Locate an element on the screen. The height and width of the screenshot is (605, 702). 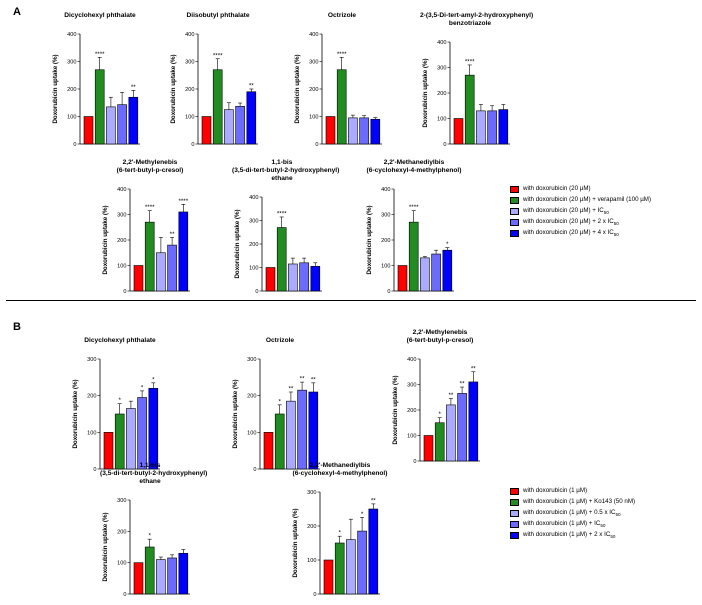
legend-label-text: with doxorubicin (20 µM) + IC is located at coordinates (563, 210).